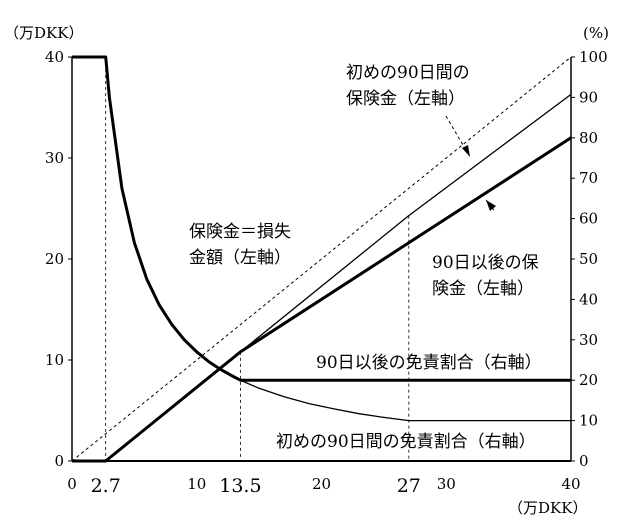 Image resolution: width=640 pixels, height=527 pixels. Describe the element at coordinates (321, 484) in the screenshot. I see `x-tick-label: 20` at that location.